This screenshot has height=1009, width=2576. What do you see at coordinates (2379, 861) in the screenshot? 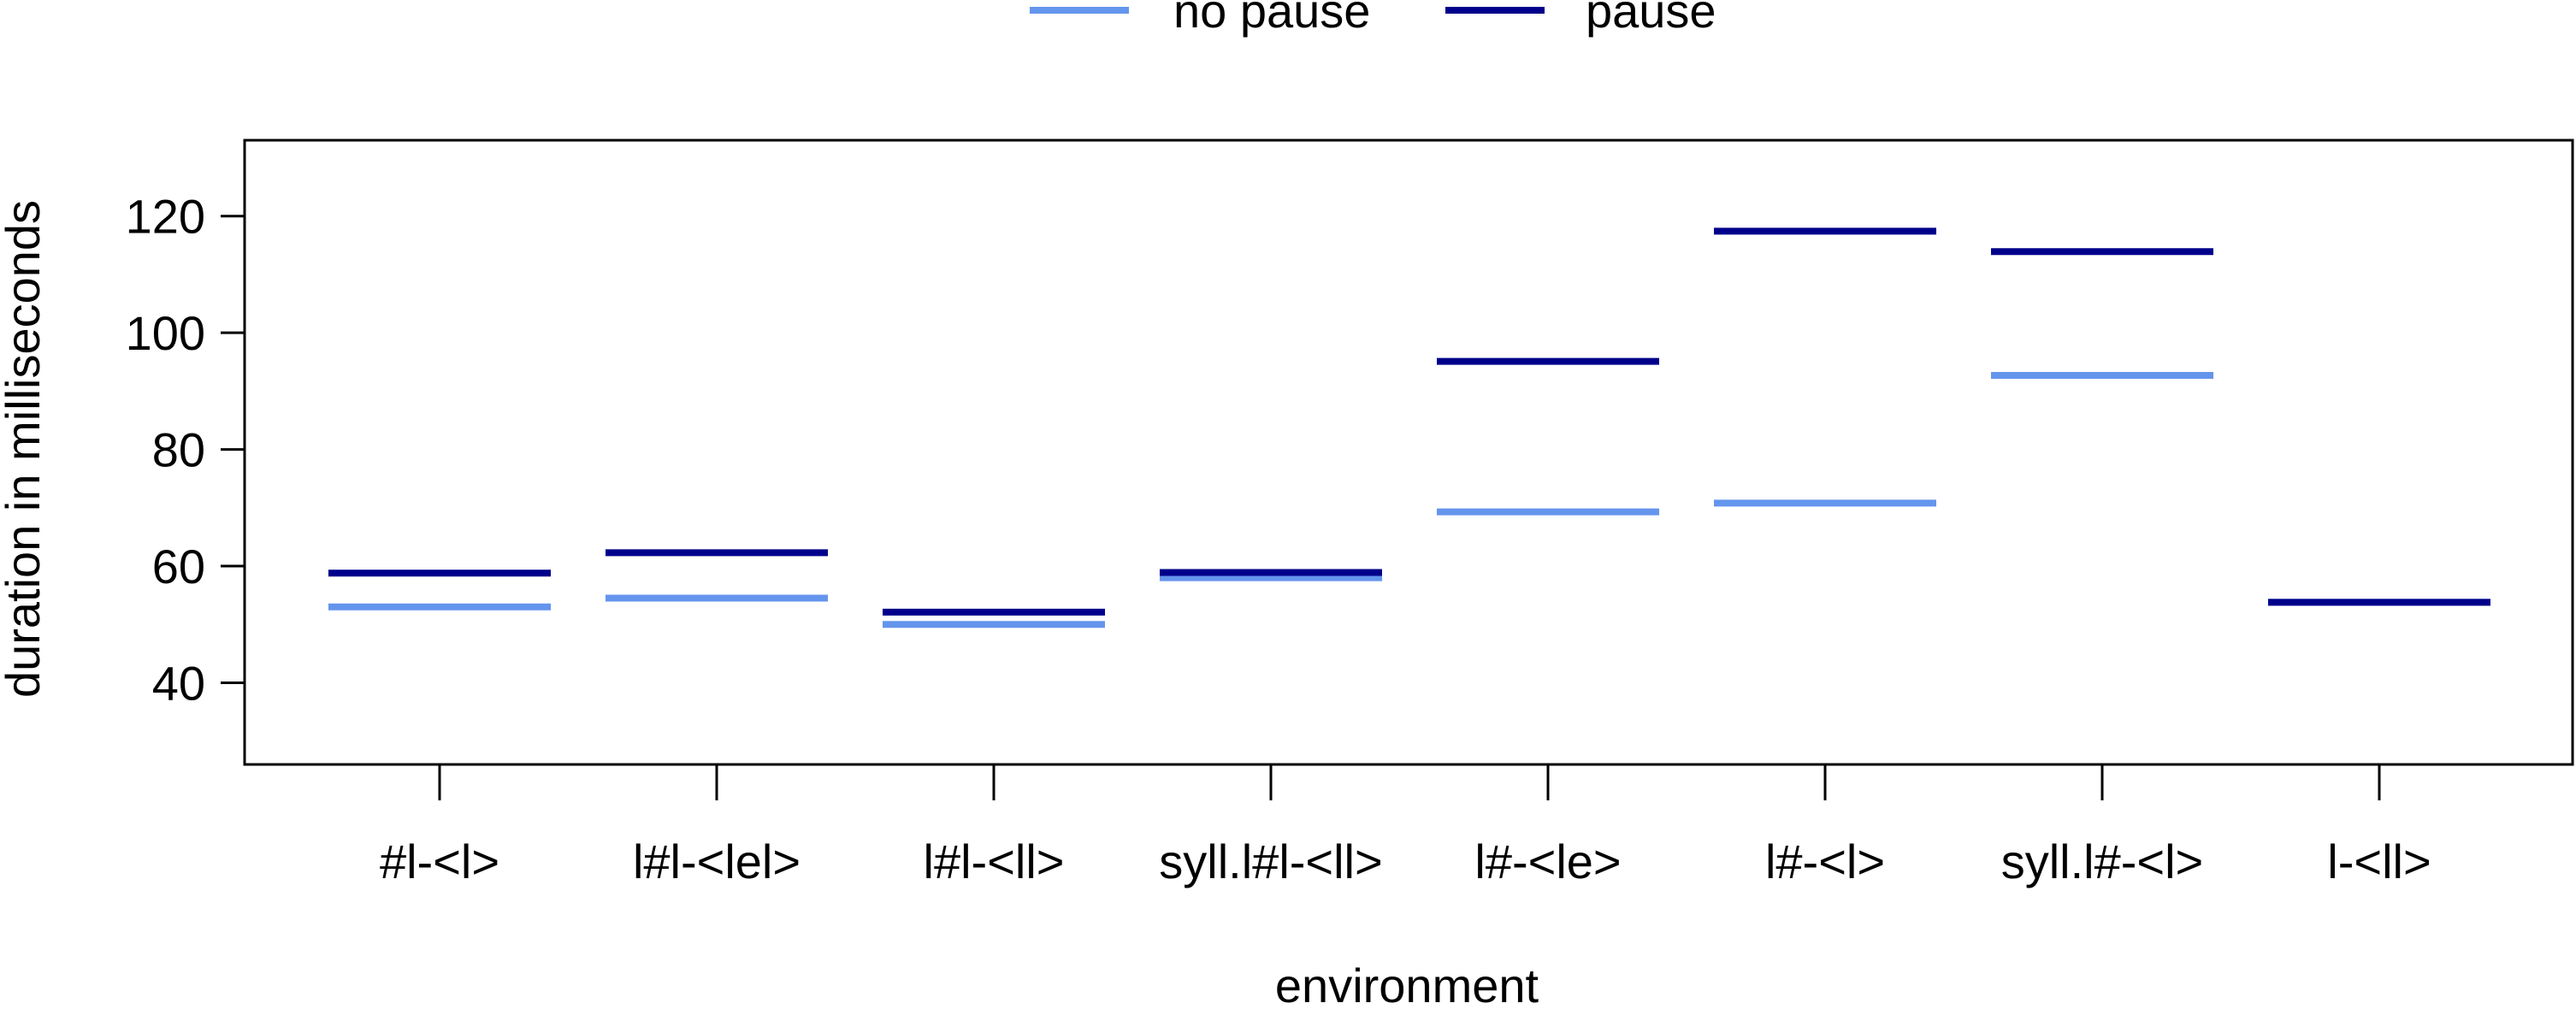
I see `x-tick-label: l-<ll>` at bounding box center [2379, 861].